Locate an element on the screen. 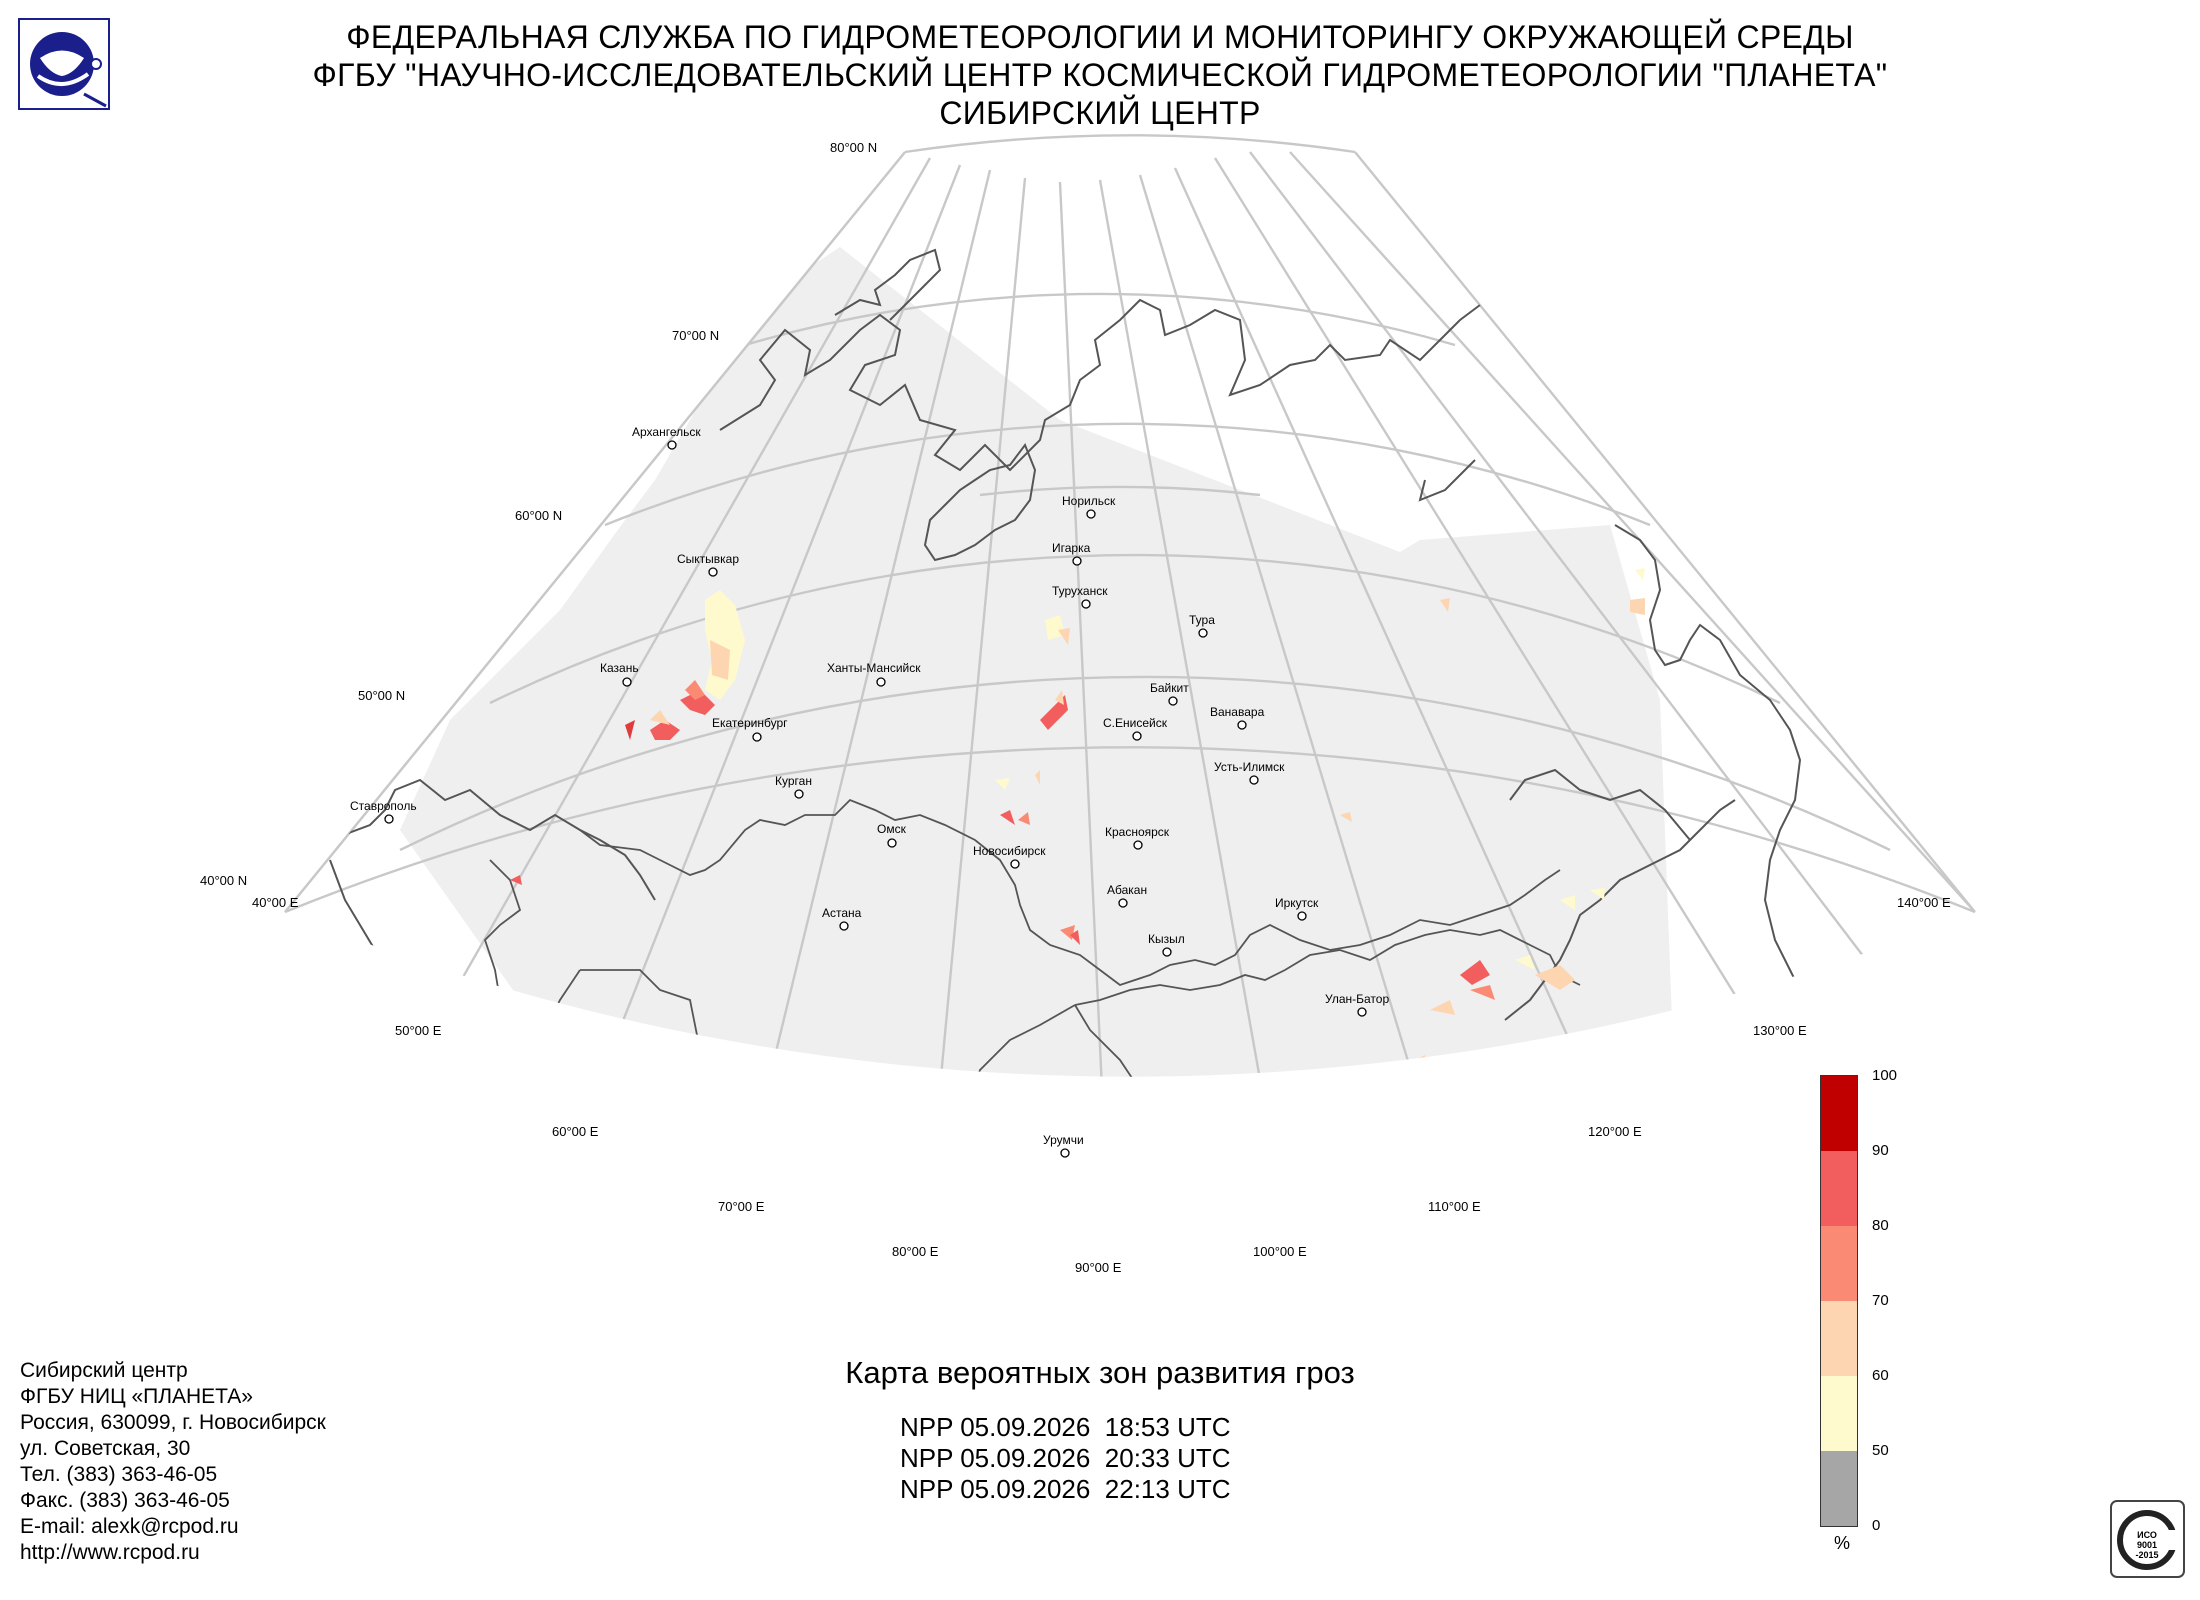 The height and width of the screenshot is (1600, 2200). lon-label: 70°00 E is located at coordinates (741, 1206).